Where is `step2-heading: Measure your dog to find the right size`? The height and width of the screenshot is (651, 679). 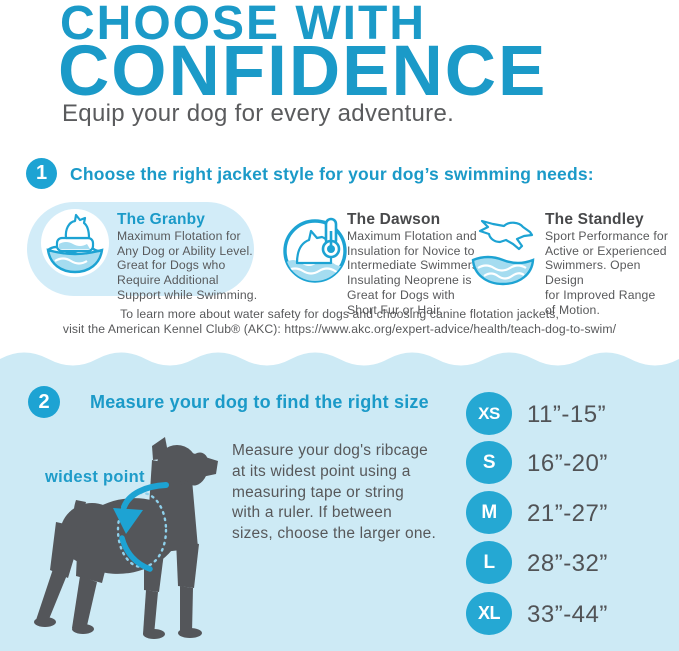 step2-heading: Measure your dog to find the right size is located at coordinates (259, 402).